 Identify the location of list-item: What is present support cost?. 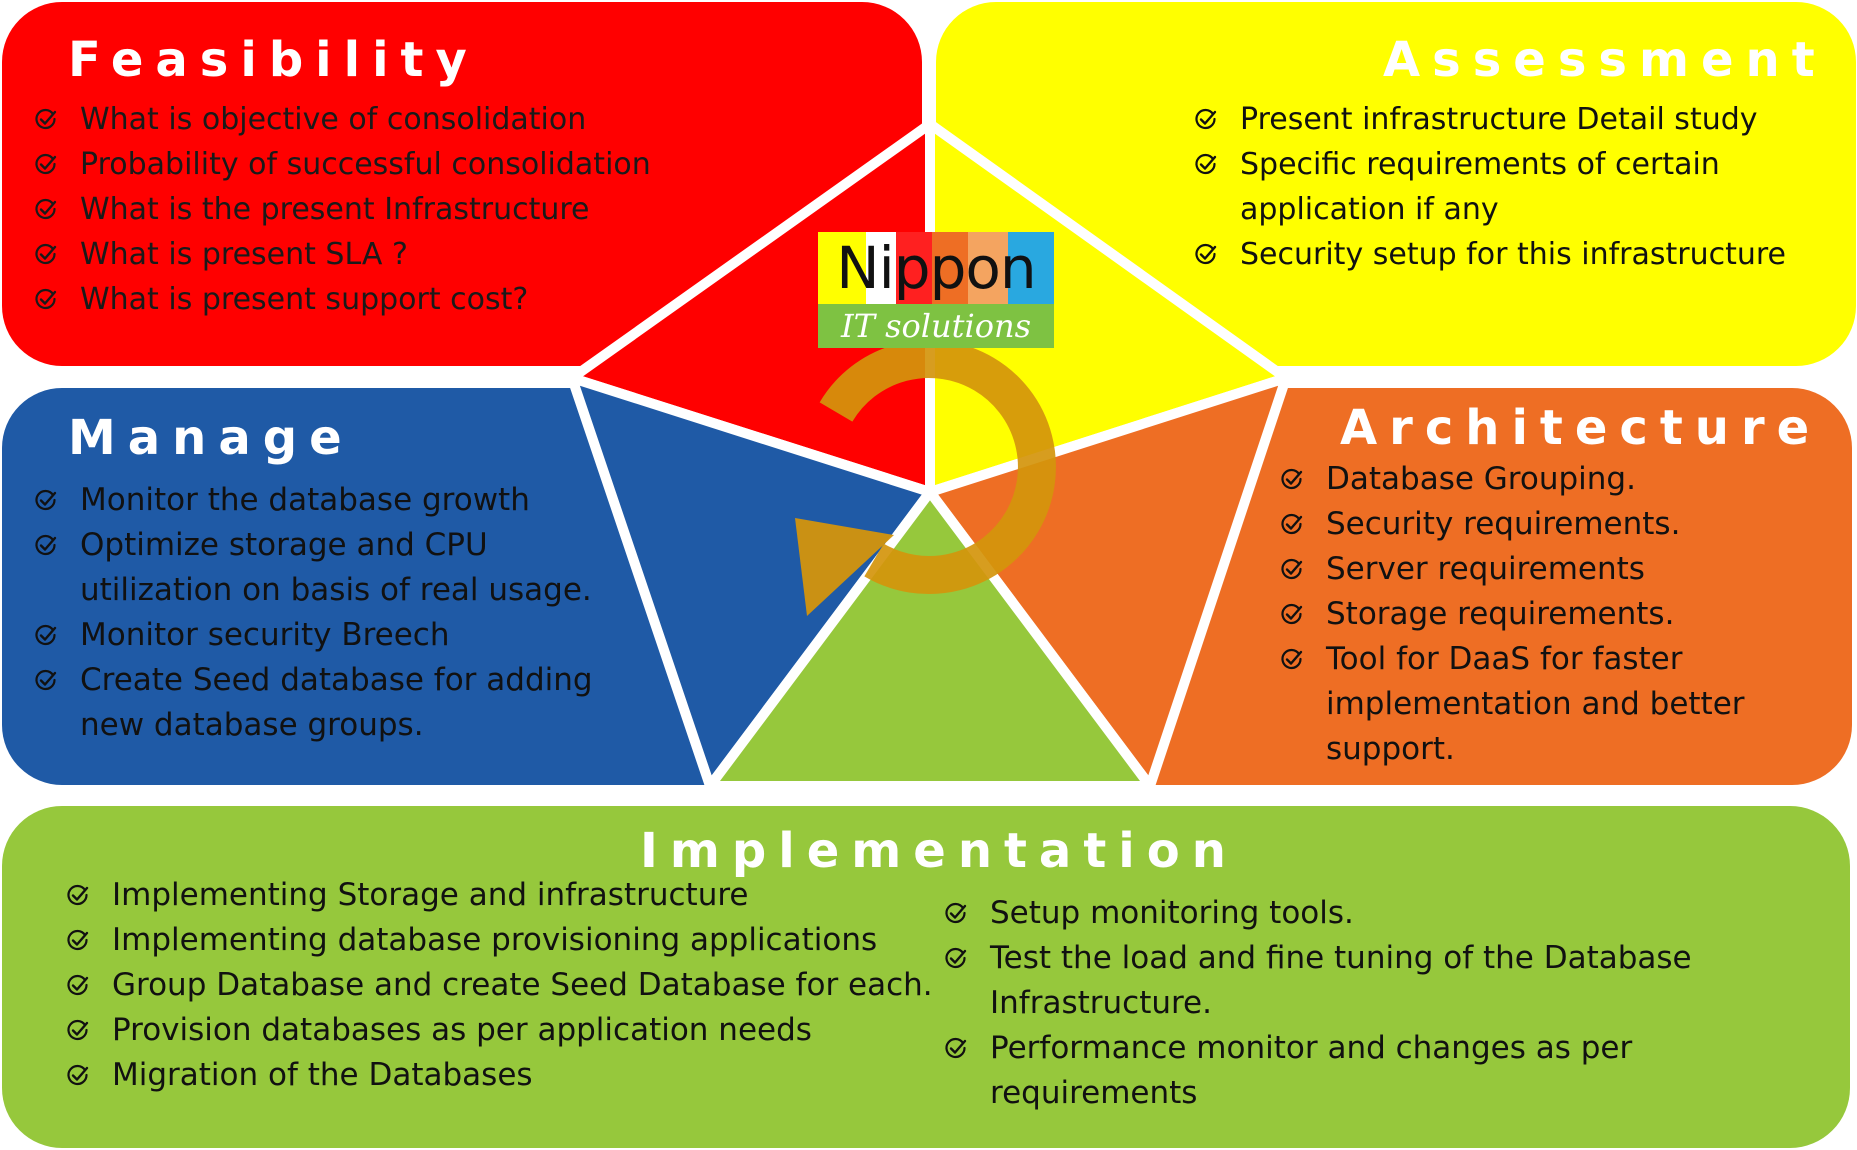
(342, 299).